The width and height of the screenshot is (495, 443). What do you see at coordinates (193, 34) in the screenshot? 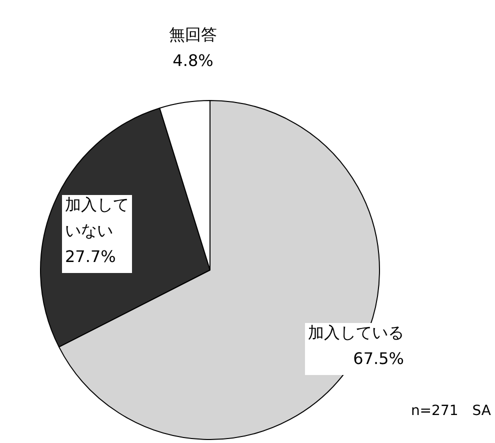
I see `slice-label: 無回答` at bounding box center [193, 34].